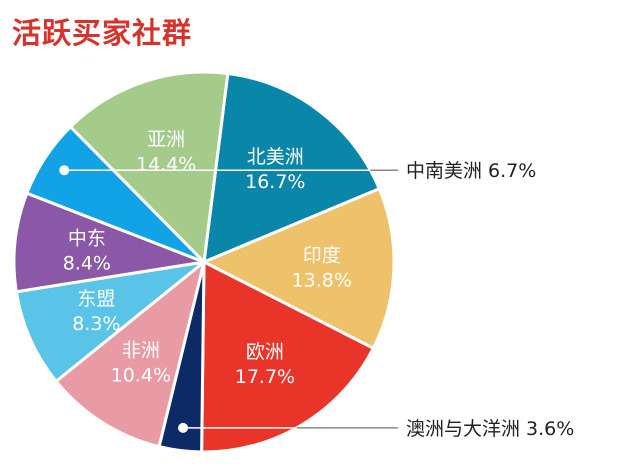 Image resolution: width=621 pixels, height=475 pixels. What do you see at coordinates (141, 350) in the screenshot?
I see `slice-5-name-label: 非洲` at bounding box center [141, 350].